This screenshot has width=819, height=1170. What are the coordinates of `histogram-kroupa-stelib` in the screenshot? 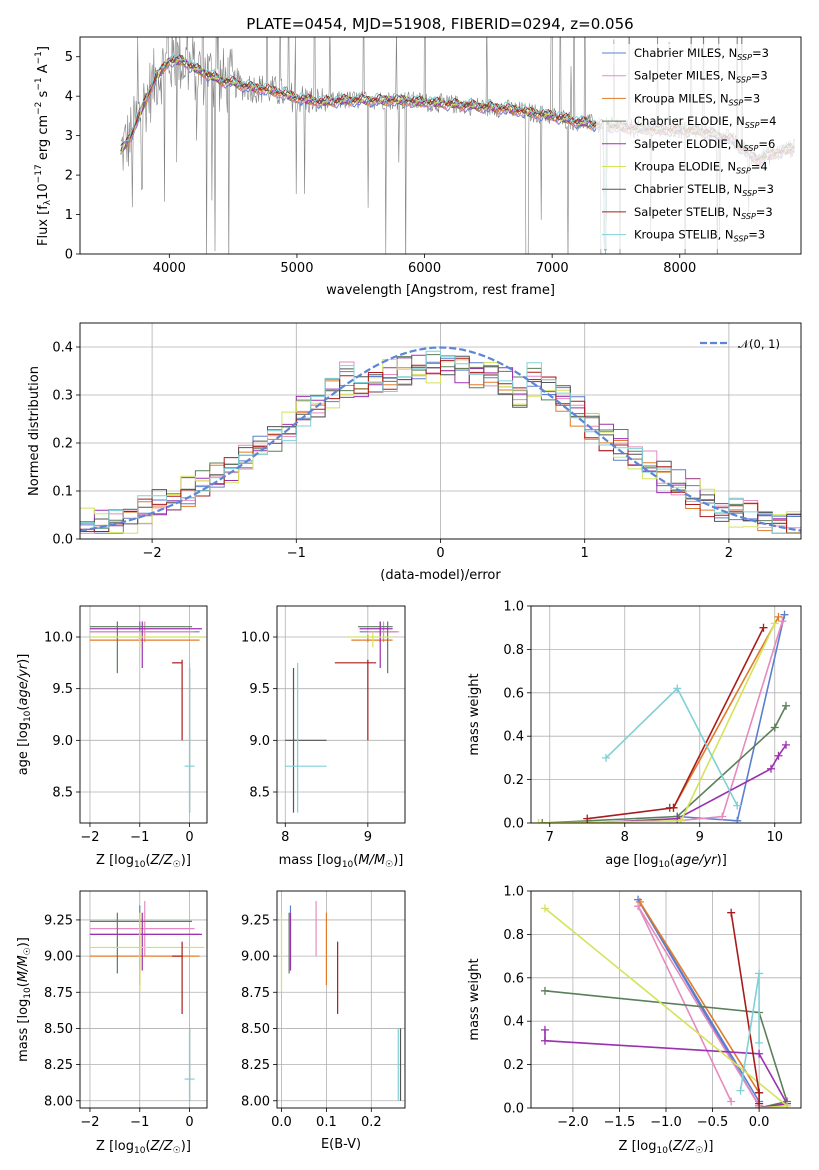 It's located at (440, 442).